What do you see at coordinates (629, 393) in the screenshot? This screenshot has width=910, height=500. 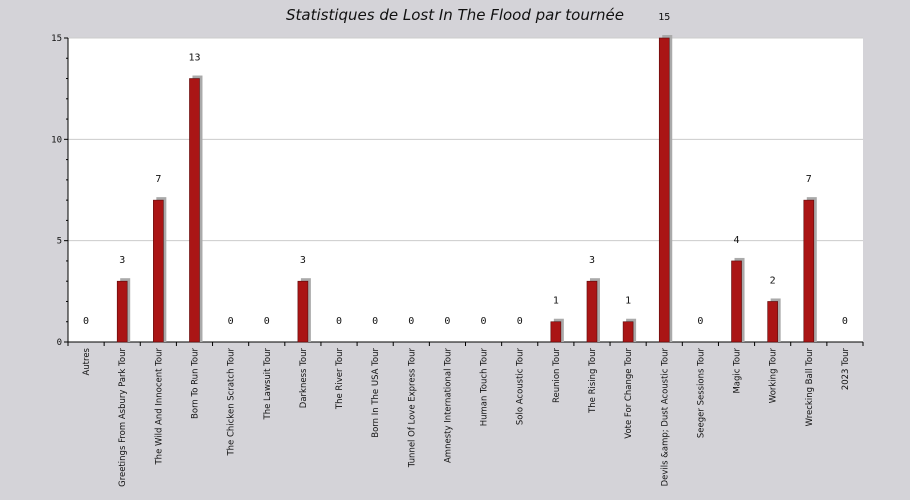 I see `x-tick-label: Vote For Change Tour` at bounding box center [629, 393].